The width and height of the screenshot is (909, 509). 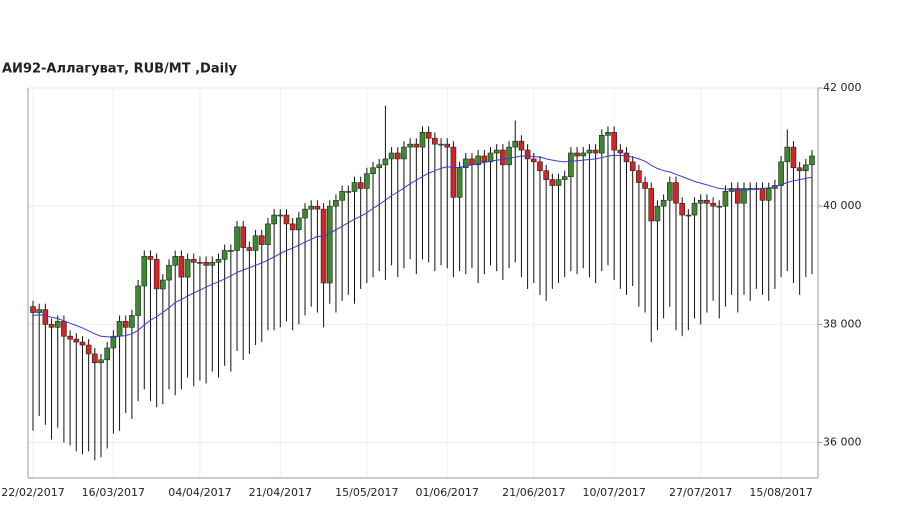 I want to click on x-tick-label: 15/05/2017, so click(x=366, y=492).